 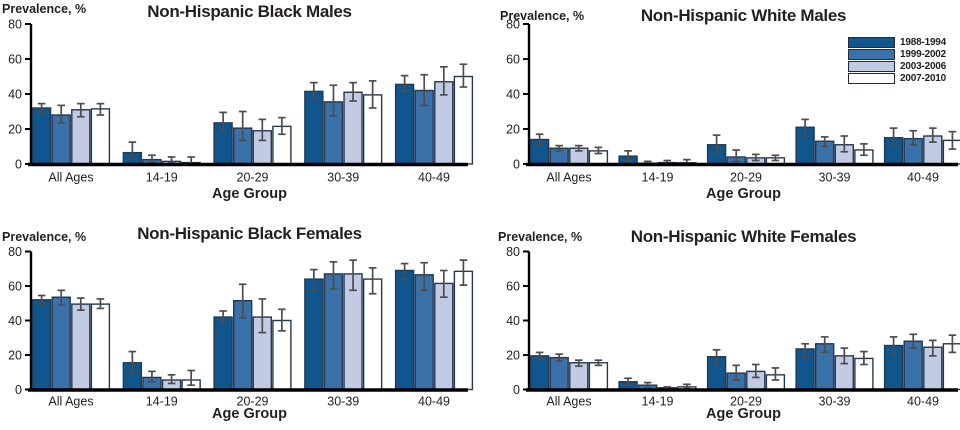 I want to click on panel-title: Non-Hispanic White Males, so click(x=743, y=15).